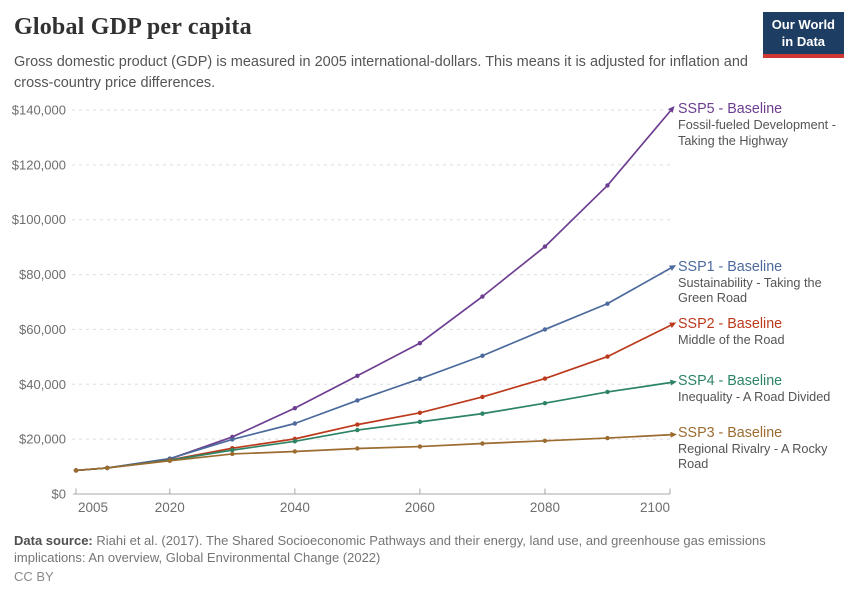 This screenshot has width=850, height=600. I want to click on x-axis-tick-label: 2040, so click(295, 507).